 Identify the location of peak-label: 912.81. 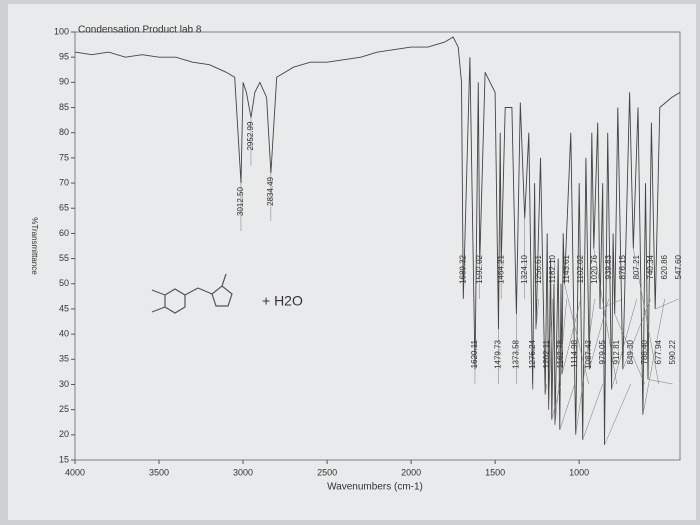
(616, 351).